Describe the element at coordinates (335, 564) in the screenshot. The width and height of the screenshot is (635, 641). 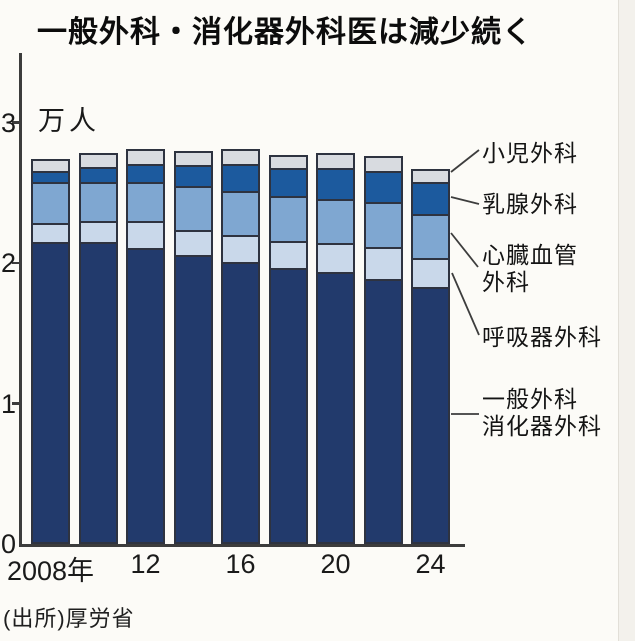
I see `x-tick-label-20: 20` at that location.